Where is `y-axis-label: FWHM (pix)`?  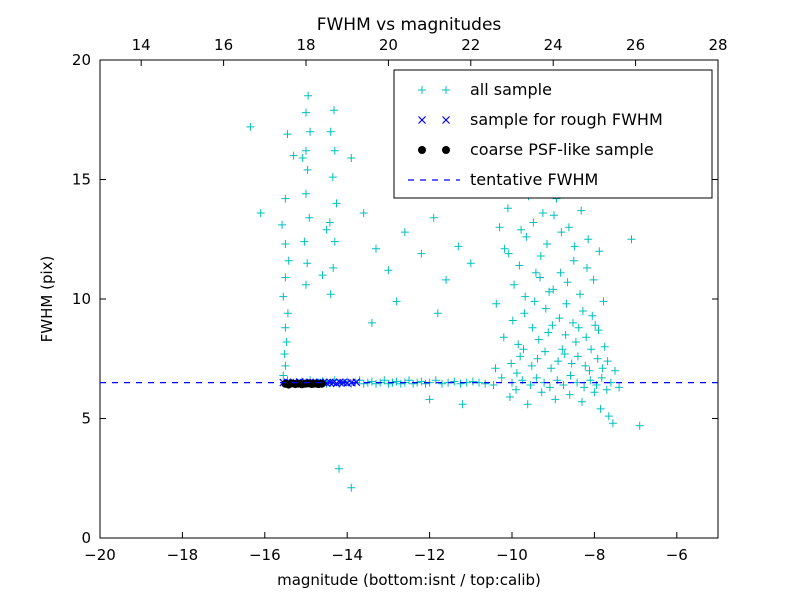 y-axis-label: FWHM (pix) is located at coordinates (47, 299).